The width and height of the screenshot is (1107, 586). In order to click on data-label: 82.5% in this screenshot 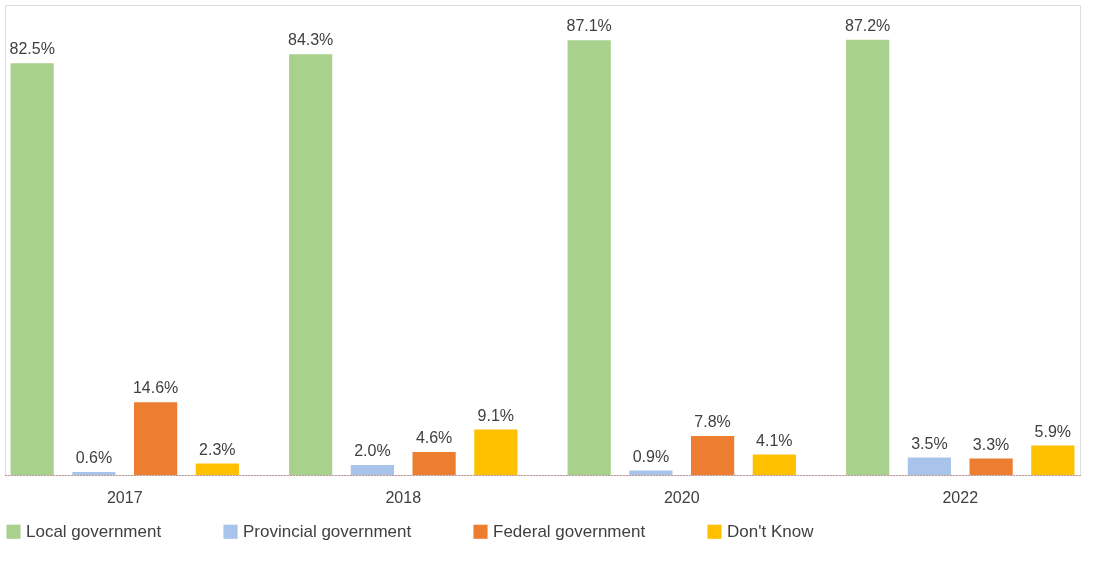, I will do `click(32, 49)`.